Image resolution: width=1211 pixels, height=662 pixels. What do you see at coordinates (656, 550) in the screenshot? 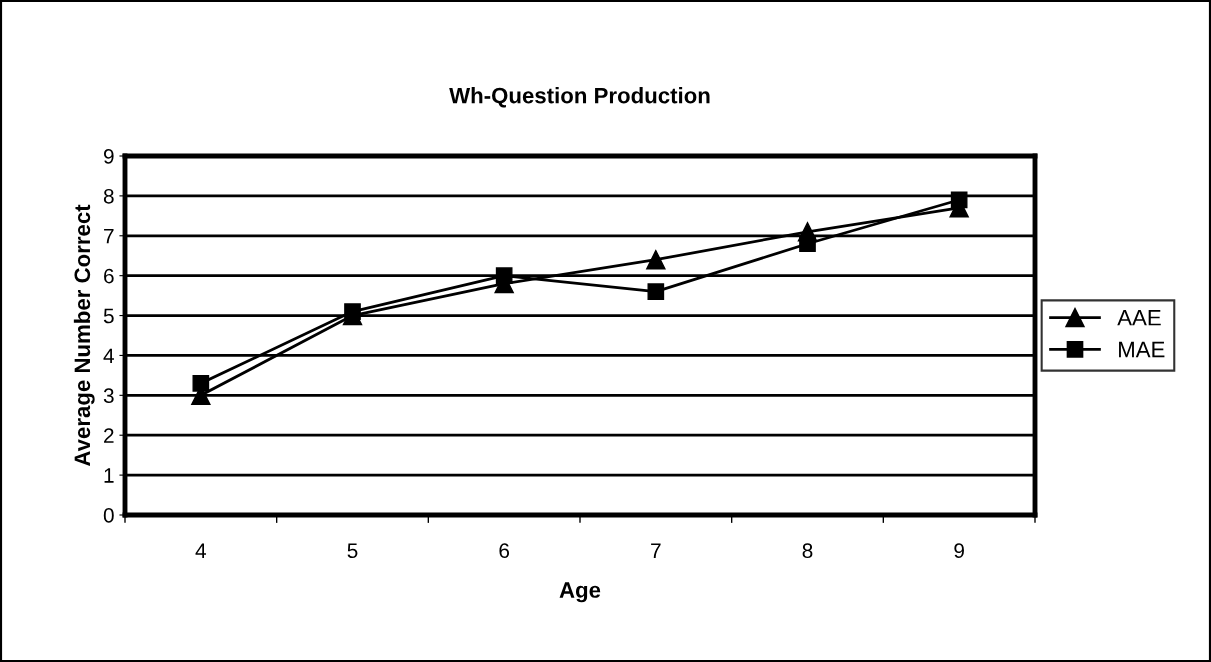
I see `x-tick-label: 7` at bounding box center [656, 550].